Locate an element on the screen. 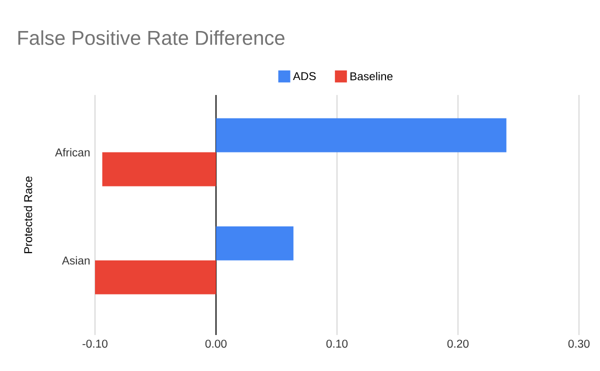  y-axis-title: Protected Race is located at coordinates (28, 215).